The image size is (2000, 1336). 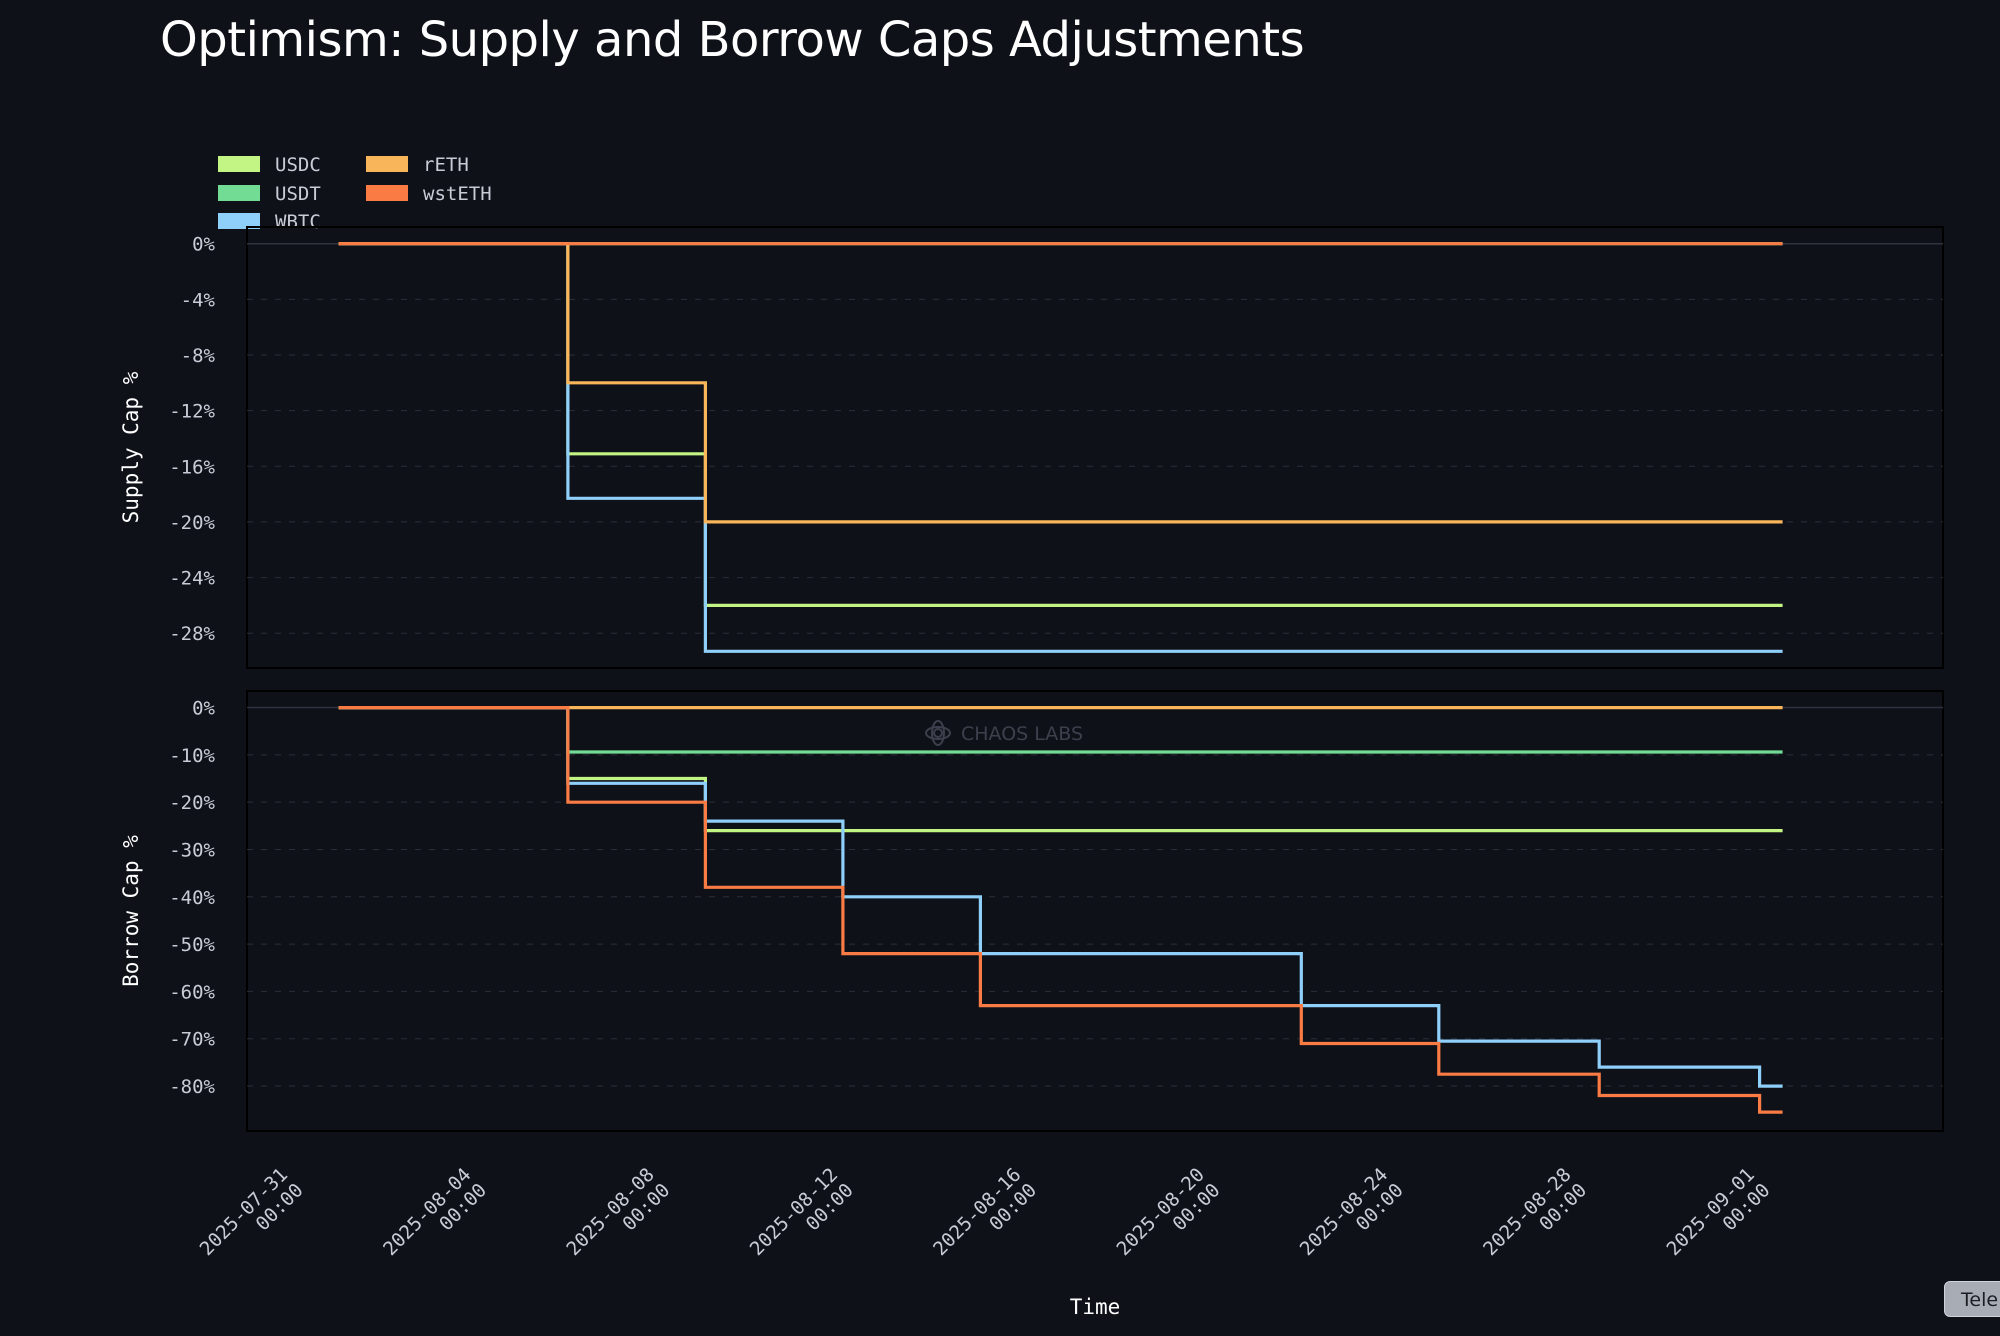 I want to click on supply-y-tick-label: -28%, so click(x=192, y=634).